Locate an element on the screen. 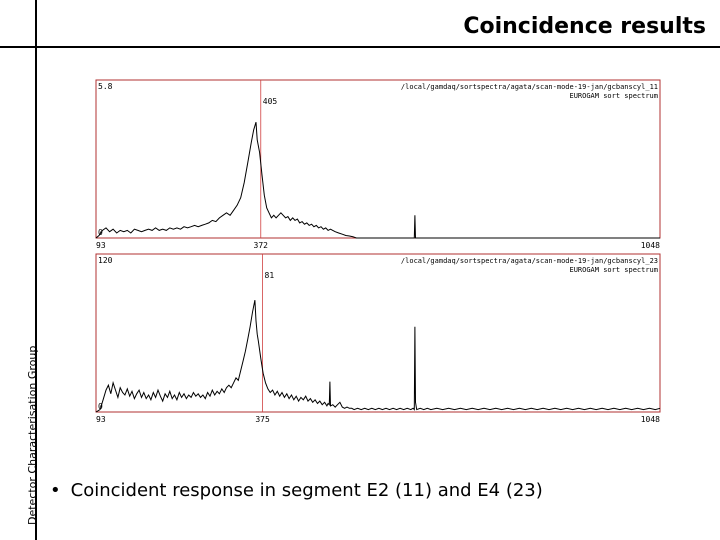 This screenshot has height=540, width=720. x-tick-label: 375 is located at coordinates (262, 419).